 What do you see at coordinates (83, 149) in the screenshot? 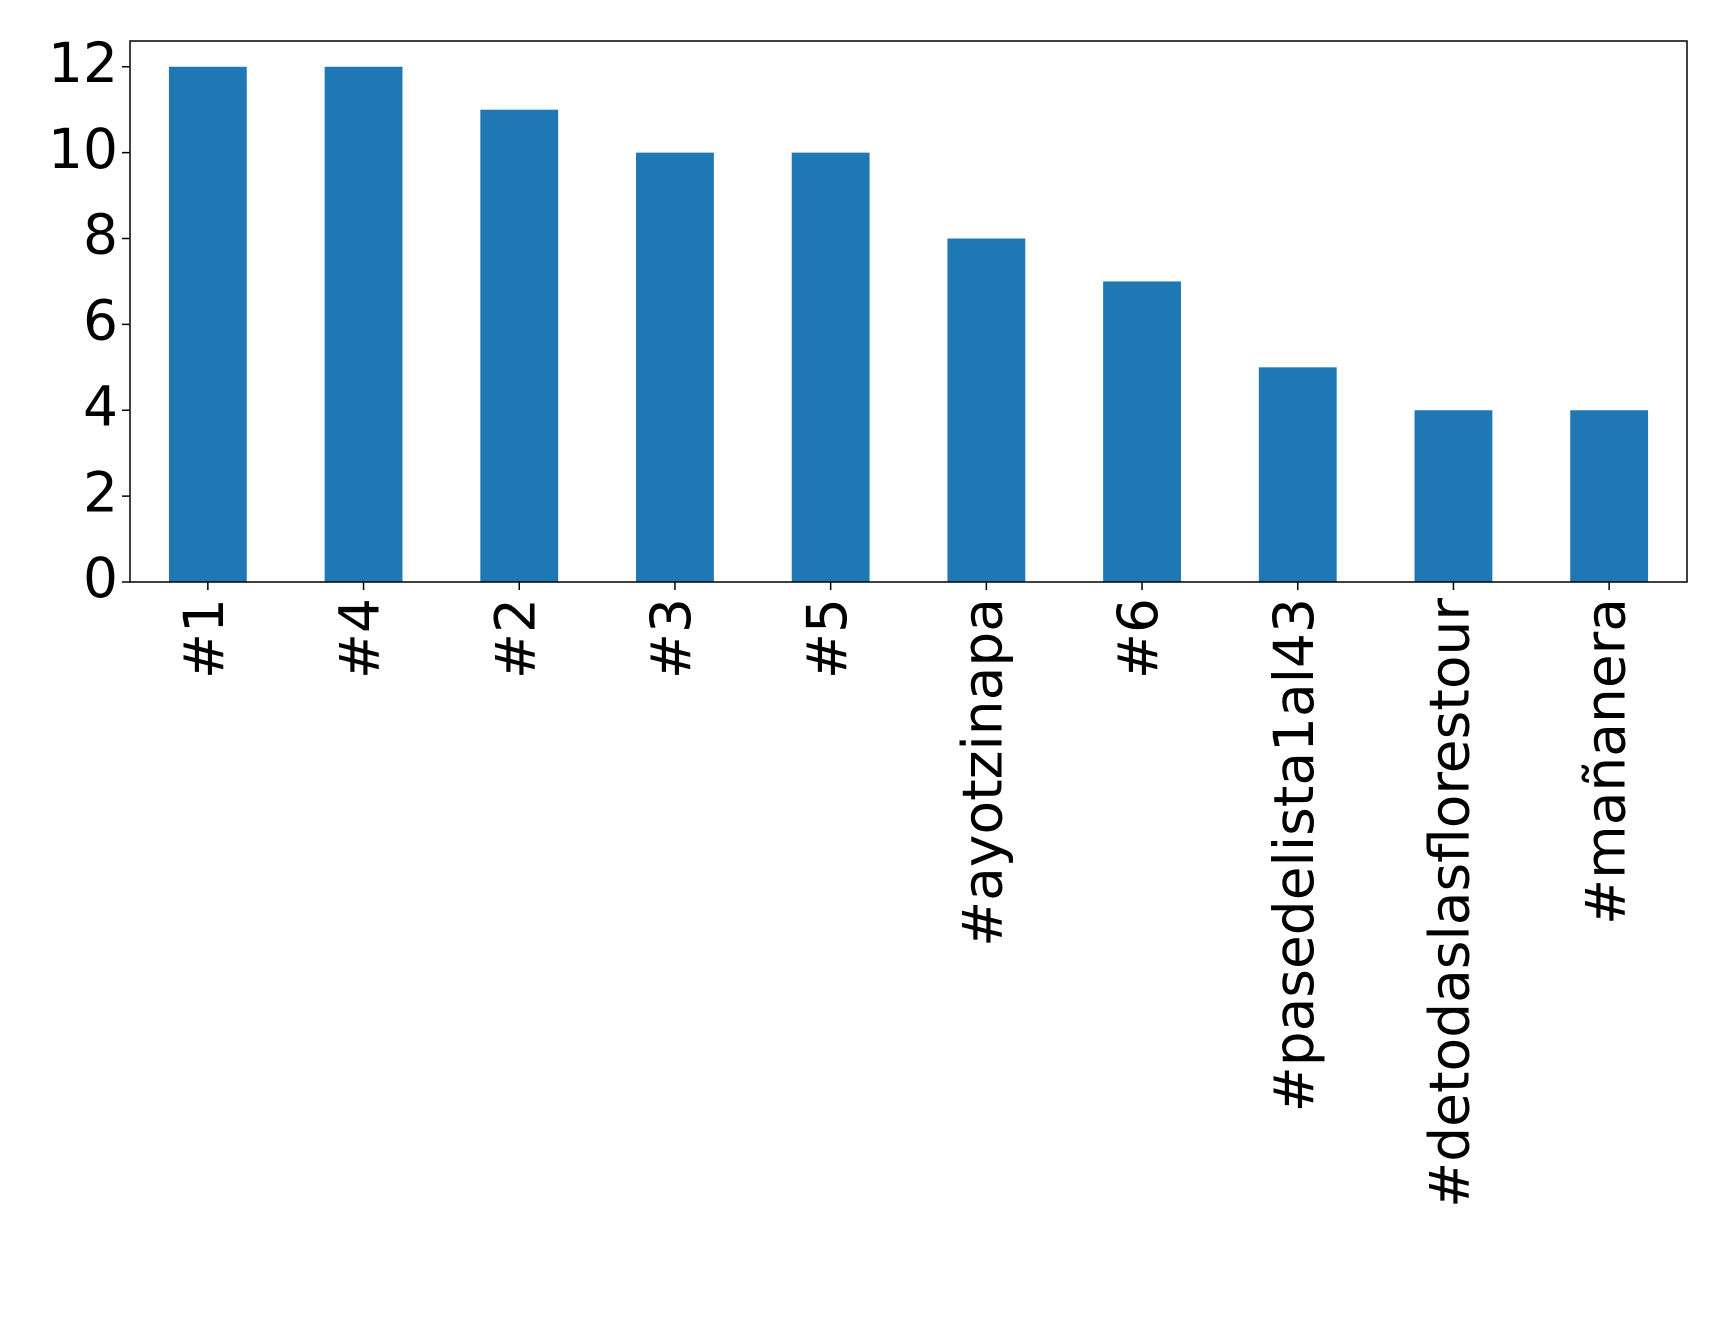
I see `y-tick-label: 10` at bounding box center [83, 149].